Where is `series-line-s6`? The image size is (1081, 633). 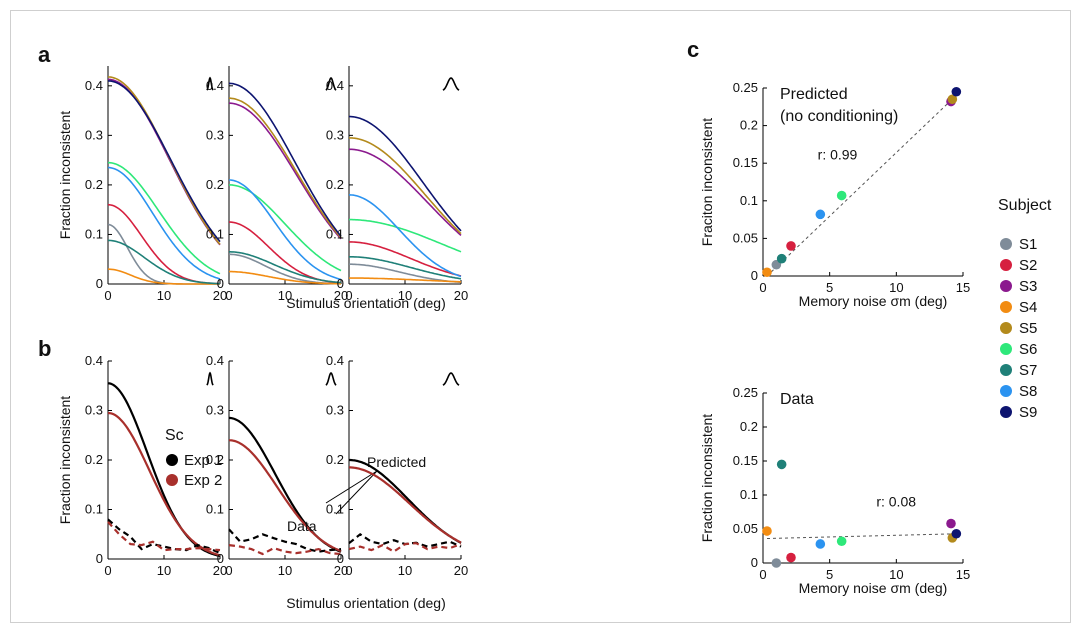 series-line-s6 is located at coordinates (164, 218).